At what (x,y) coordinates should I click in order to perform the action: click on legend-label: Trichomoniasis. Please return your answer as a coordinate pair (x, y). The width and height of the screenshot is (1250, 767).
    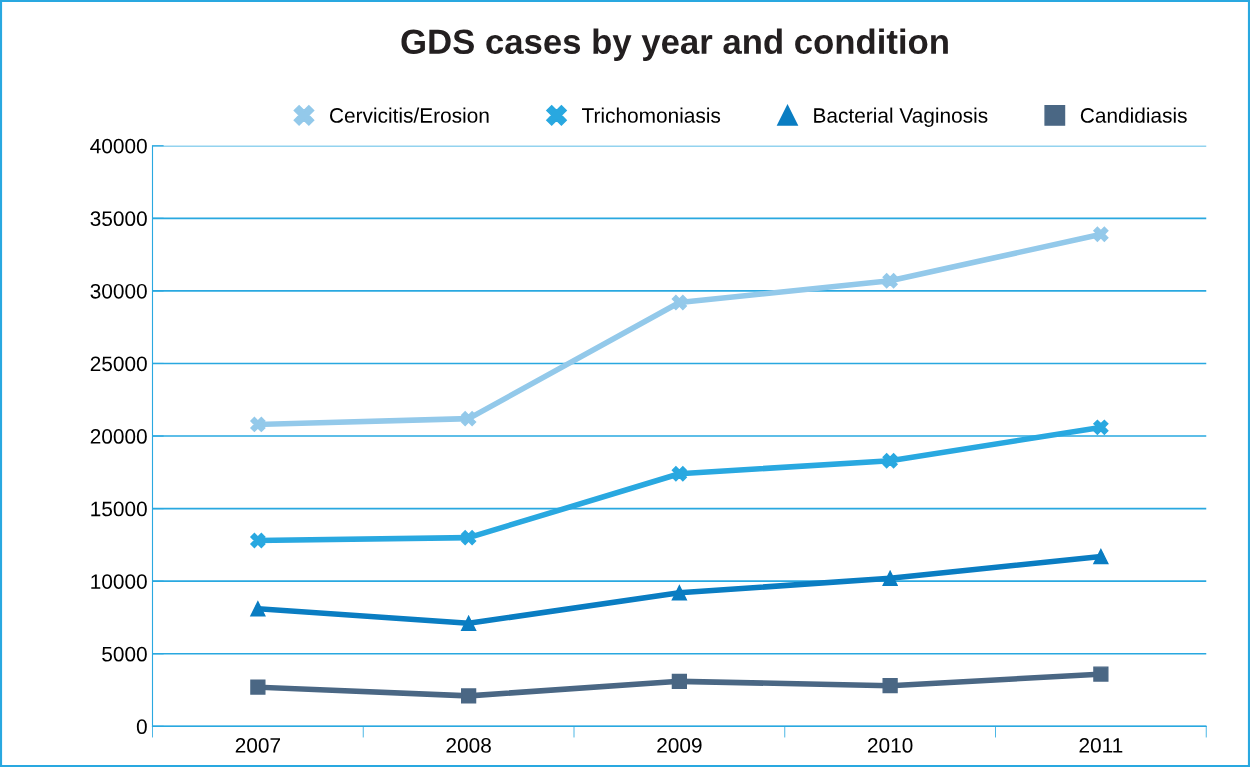
    Looking at the image, I should click on (651, 115).